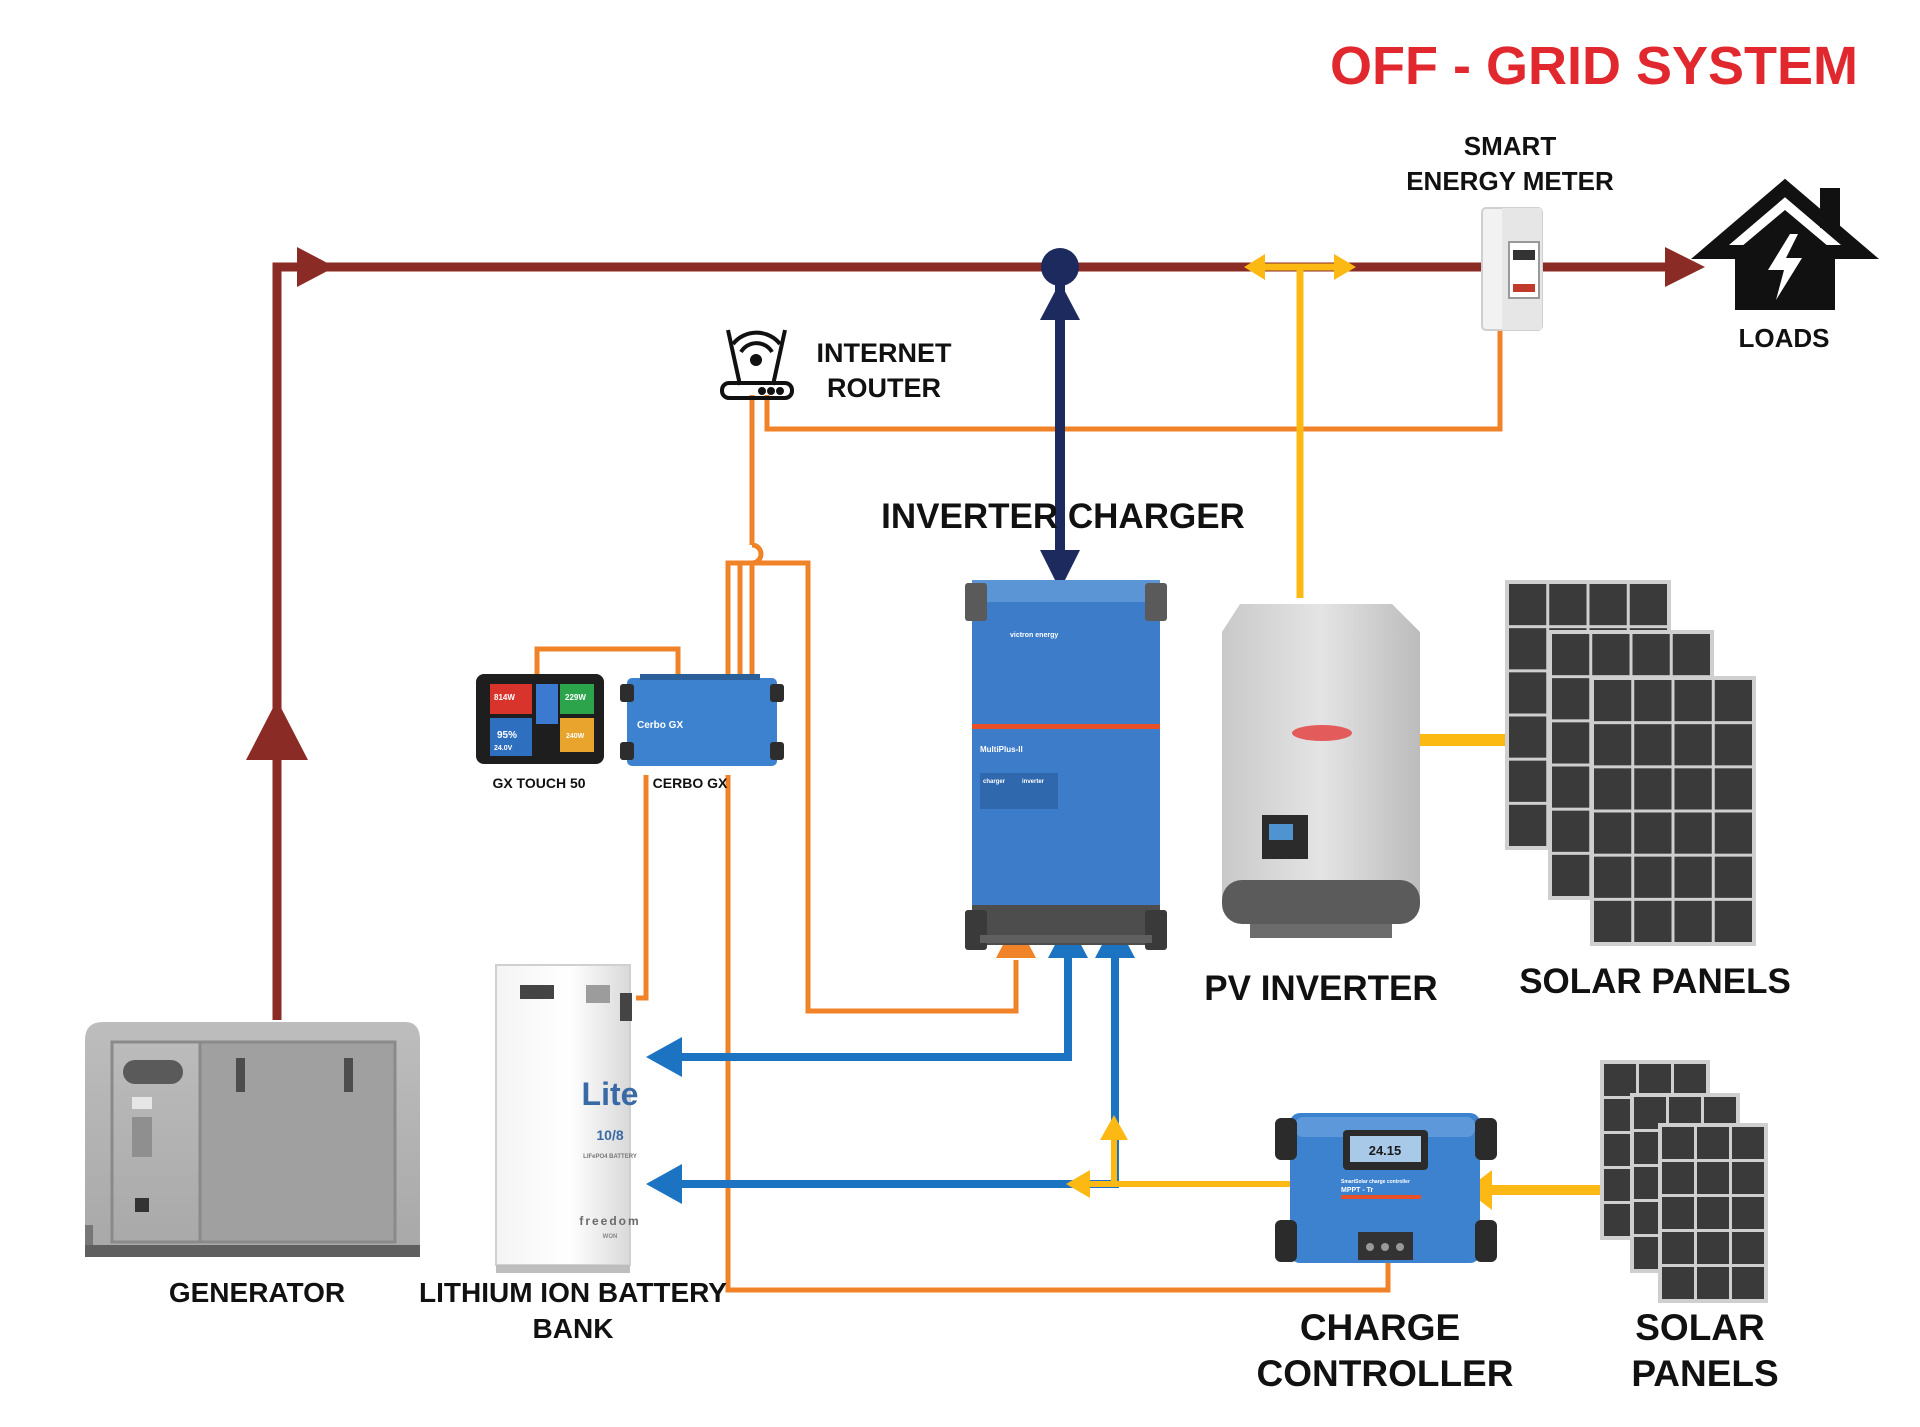  I want to click on solar-panels-bottom-label-2: PANELS, so click(1704, 1373).